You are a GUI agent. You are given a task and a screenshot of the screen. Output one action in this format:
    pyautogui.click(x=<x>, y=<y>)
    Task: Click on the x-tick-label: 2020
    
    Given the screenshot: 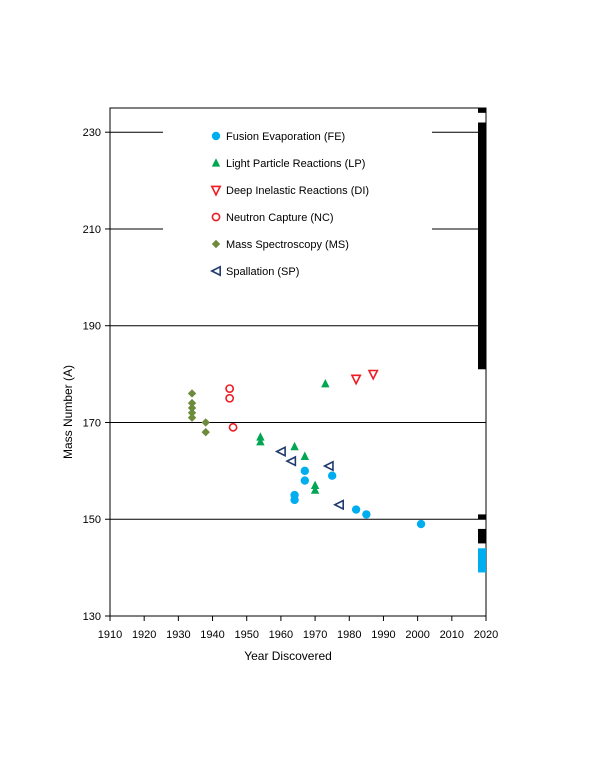 What is the action you would take?
    pyautogui.click(x=486, y=635)
    